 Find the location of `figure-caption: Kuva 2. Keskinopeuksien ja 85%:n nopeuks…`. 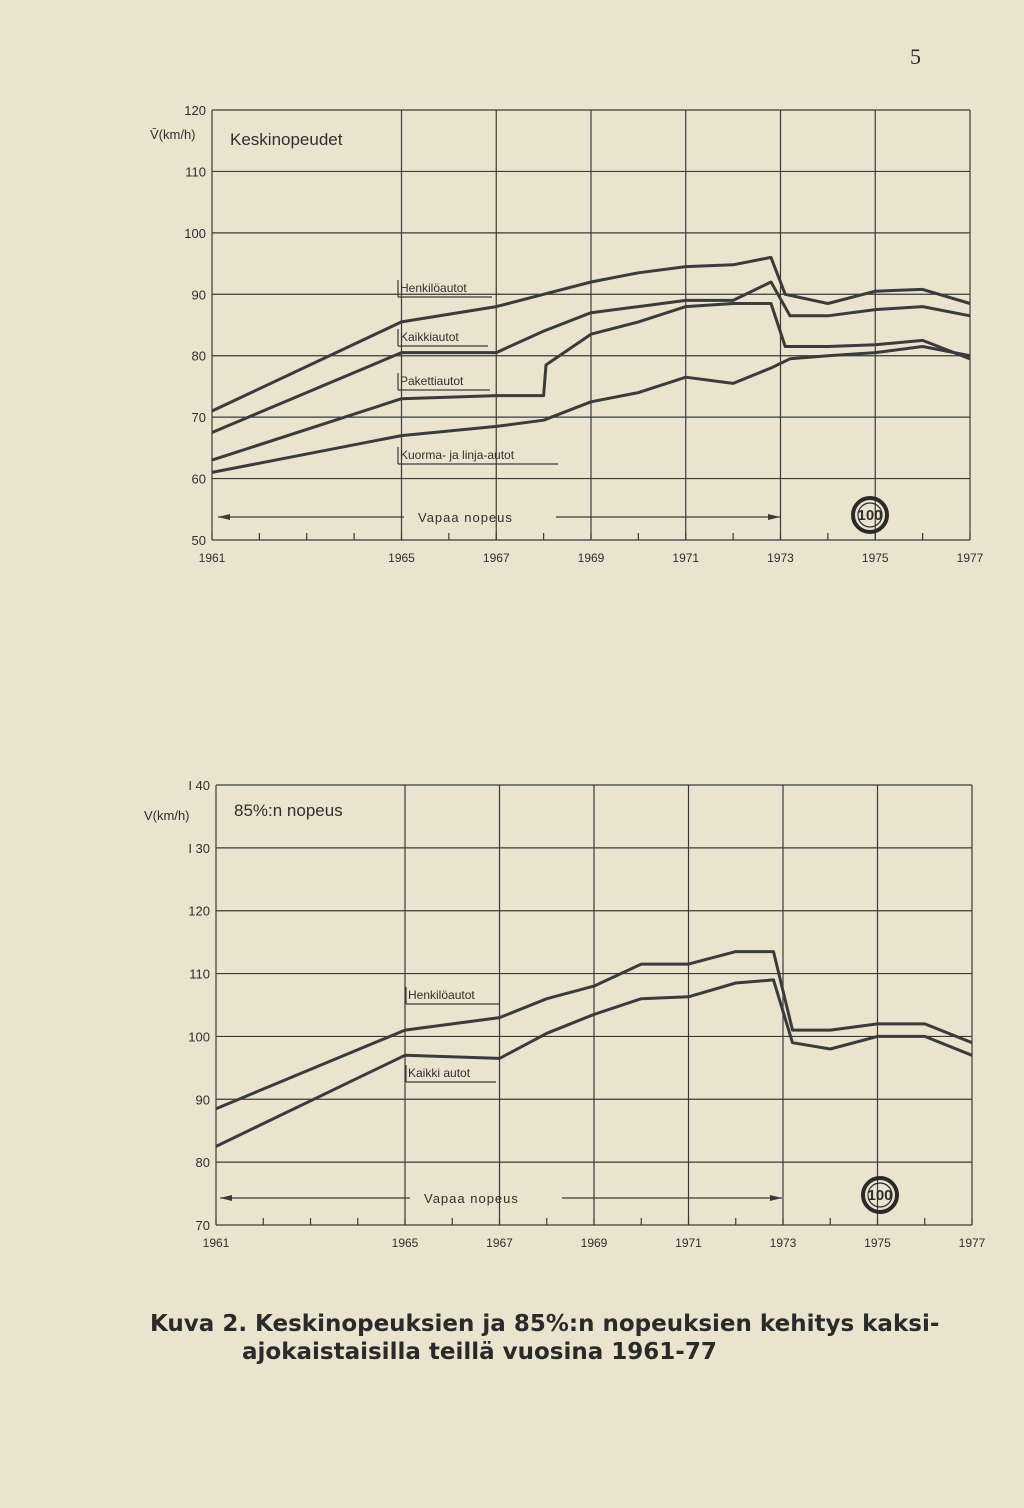

figure-caption: Kuva 2. Keskinopeuksien ja 85%:n nopeuks… is located at coordinates (560, 1338).